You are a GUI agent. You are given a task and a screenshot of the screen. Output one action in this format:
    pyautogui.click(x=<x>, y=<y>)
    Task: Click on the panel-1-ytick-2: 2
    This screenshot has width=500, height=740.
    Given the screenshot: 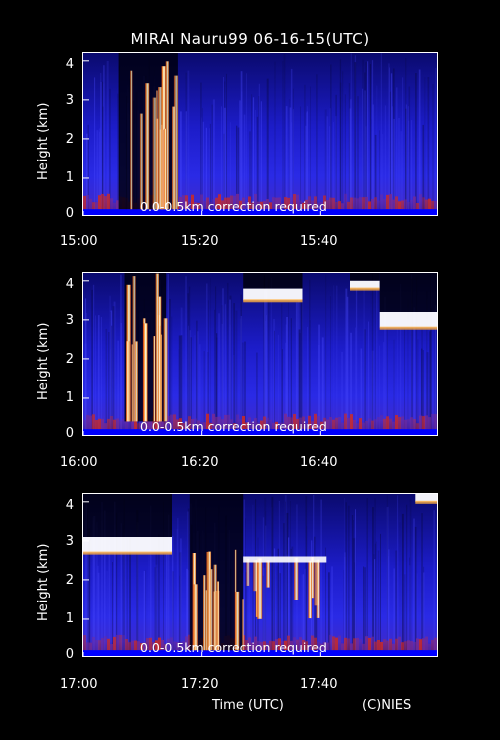 What is the action you would take?
    pyautogui.click(x=69, y=139)
    